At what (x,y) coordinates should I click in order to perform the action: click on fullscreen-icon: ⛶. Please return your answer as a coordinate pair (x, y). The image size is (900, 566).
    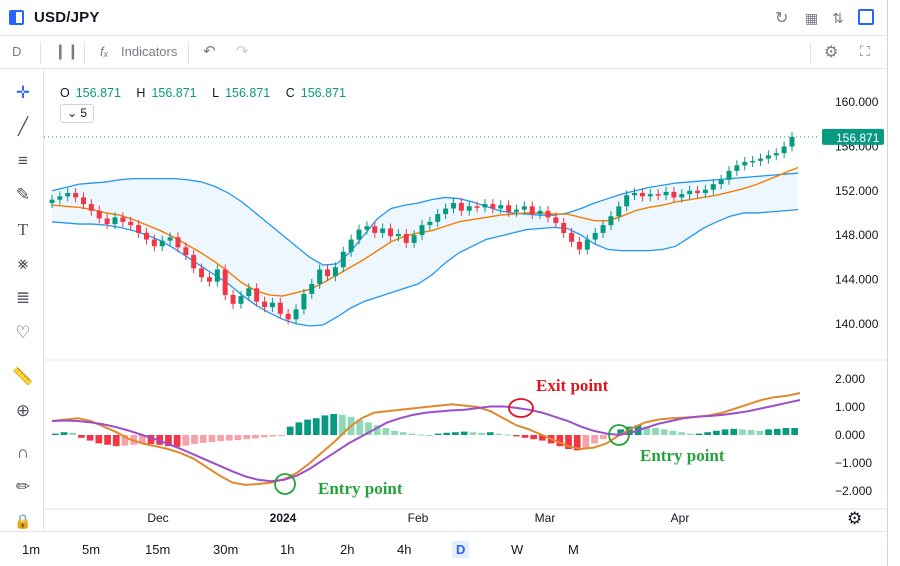
    Looking at the image, I should click on (865, 51).